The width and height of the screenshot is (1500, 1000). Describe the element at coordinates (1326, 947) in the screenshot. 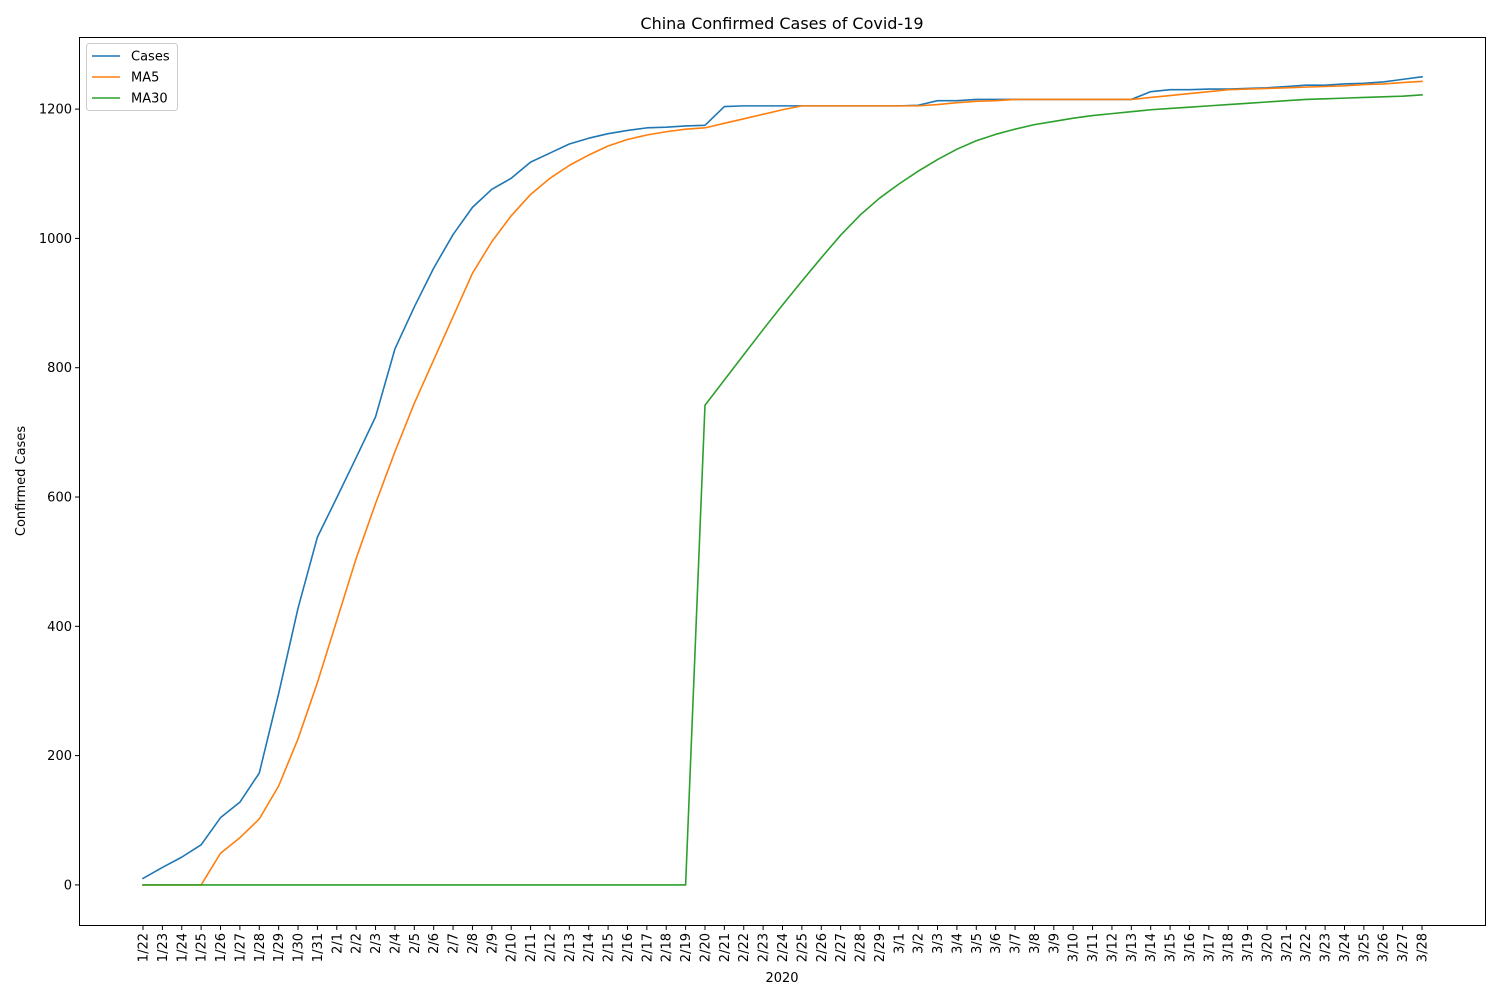

I see `x-tick-label: 3/23` at that location.